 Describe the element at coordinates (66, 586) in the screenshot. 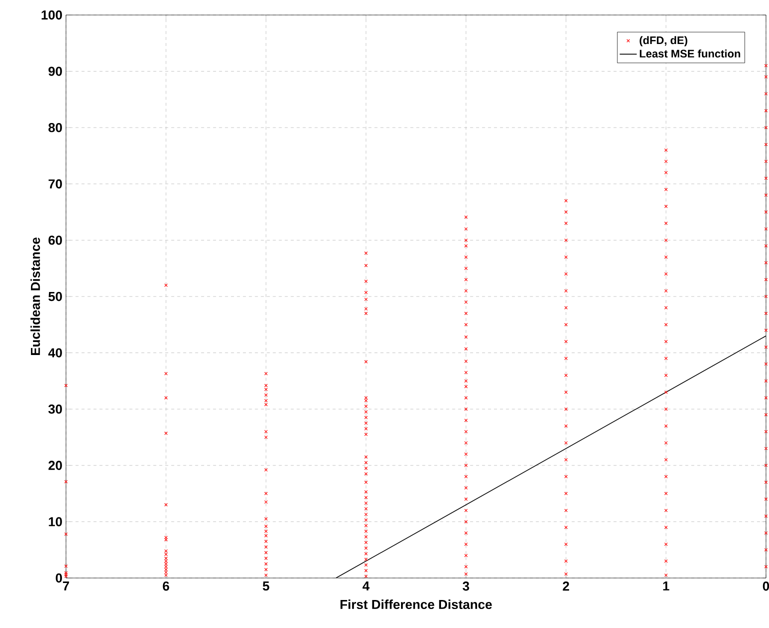

I see `x-tick-label: 7` at that location.